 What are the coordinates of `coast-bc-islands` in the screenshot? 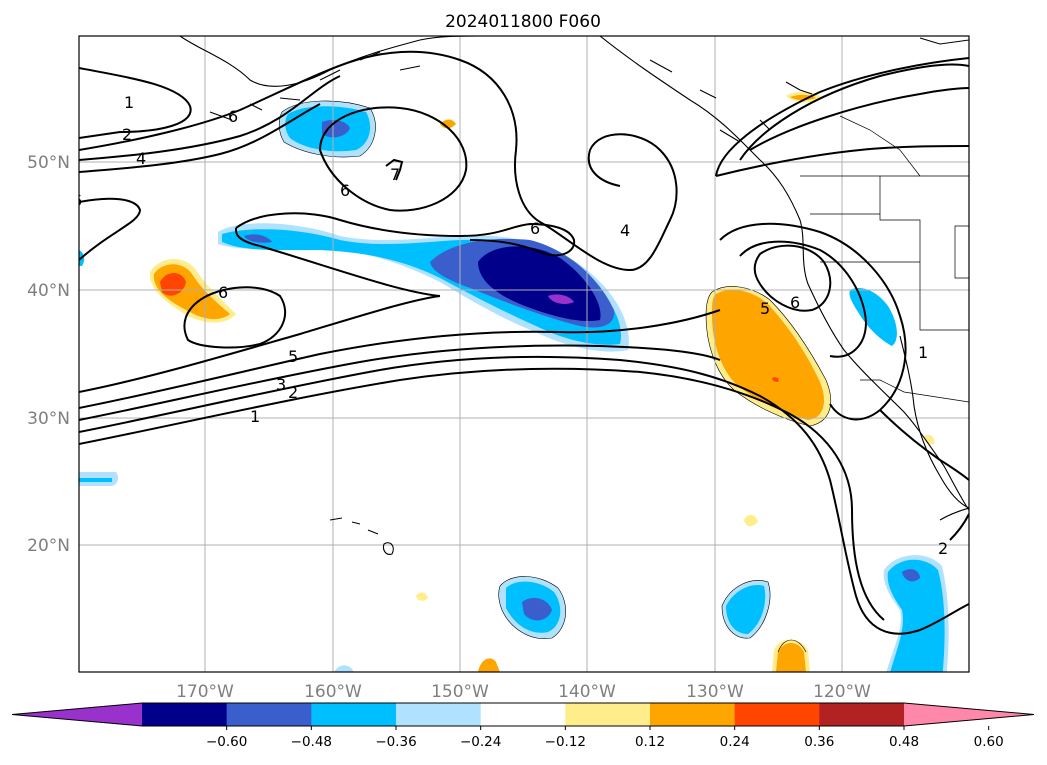 It's located at (710, 101).